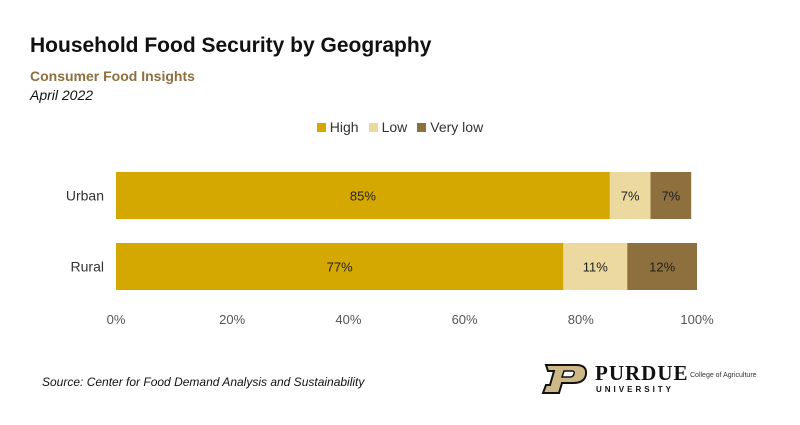  I want to click on category-label-urban: Urban, so click(85, 196).